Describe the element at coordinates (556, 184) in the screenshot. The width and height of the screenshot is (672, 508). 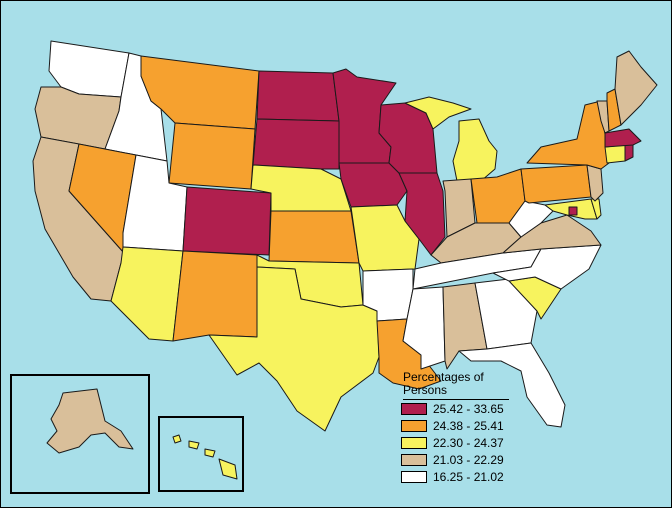
I see `state-pennsylvania` at that location.